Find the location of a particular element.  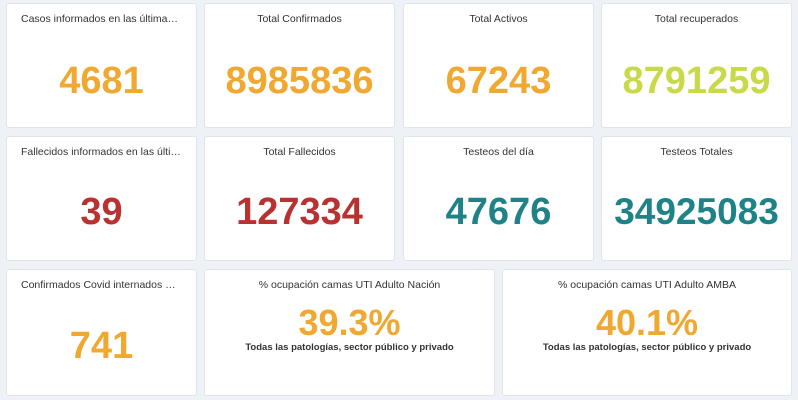

card-total-recuperados: Total recuperados 8791259 is located at coordinates (696, 65).